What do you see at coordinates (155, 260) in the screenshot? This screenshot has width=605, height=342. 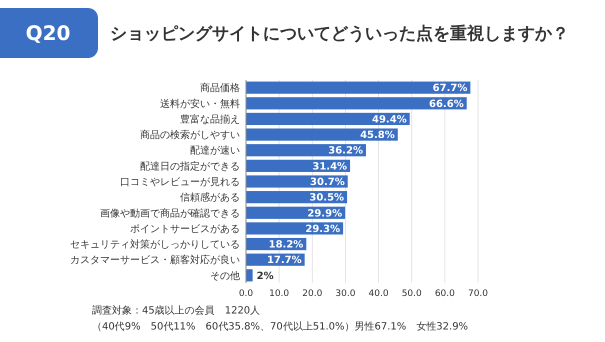 I see `y-tick-label: カスタマーサービス・顧客対応が良い` at bounding box center [155, 260].